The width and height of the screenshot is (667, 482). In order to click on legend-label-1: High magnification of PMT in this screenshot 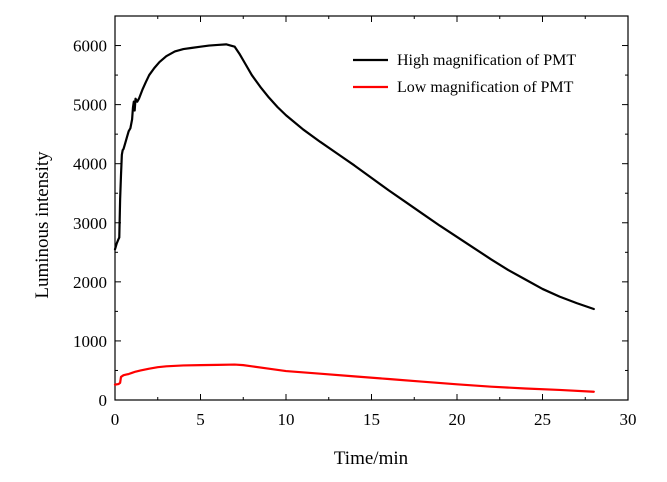, I will do `click(486, 60)`.